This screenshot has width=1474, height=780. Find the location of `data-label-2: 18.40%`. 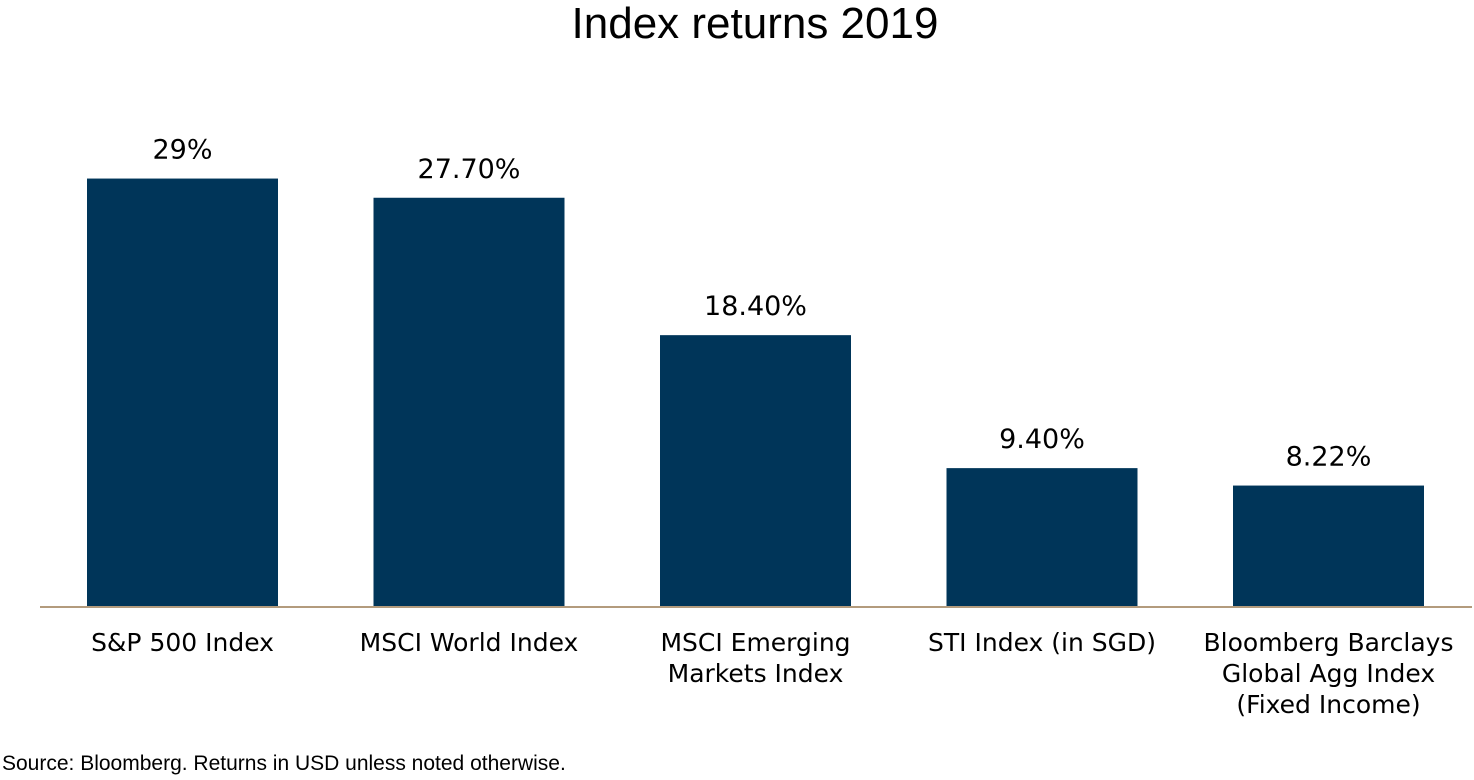

data-label-2: 18.40% is located at coordinates (755, 306).